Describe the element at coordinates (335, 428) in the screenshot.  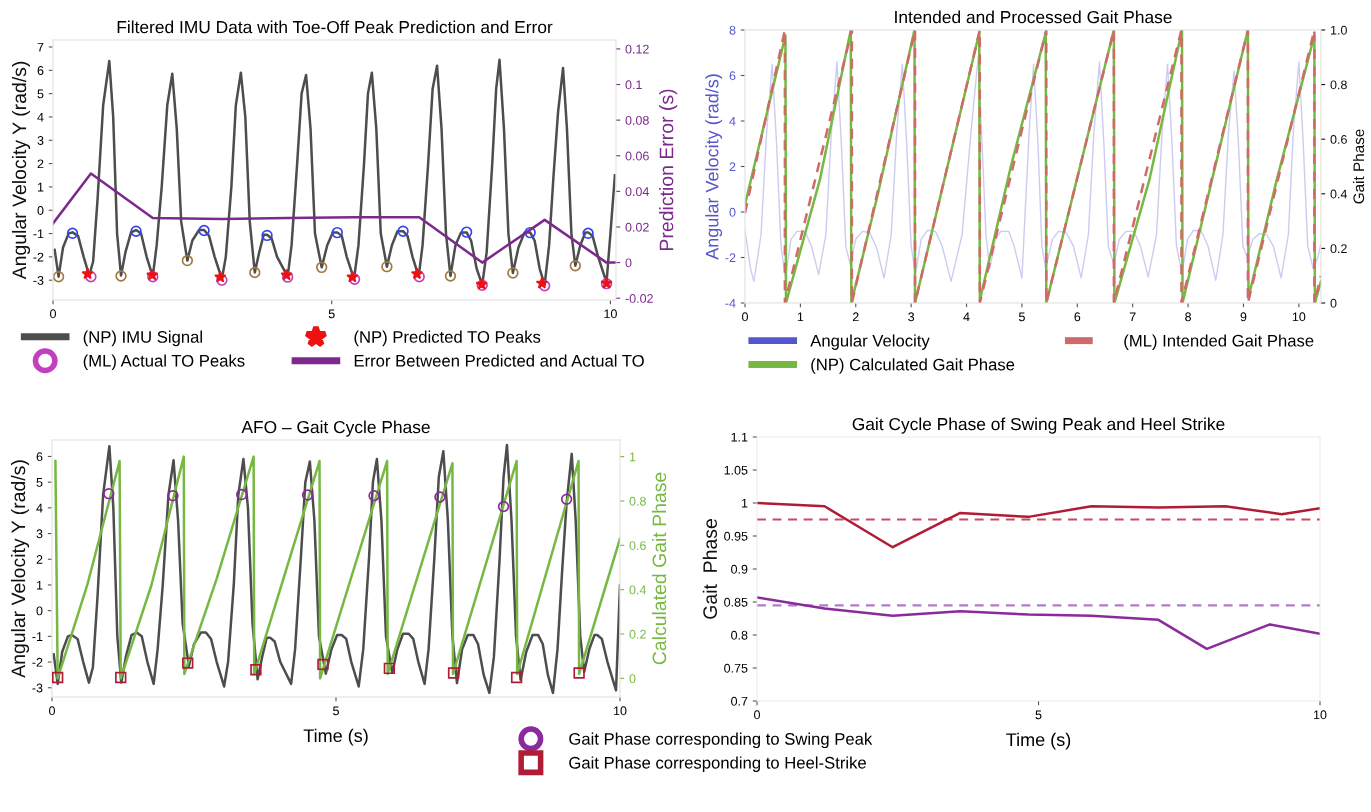
I see `chart-title: AFO – Gait Cycle Phase` at that location.